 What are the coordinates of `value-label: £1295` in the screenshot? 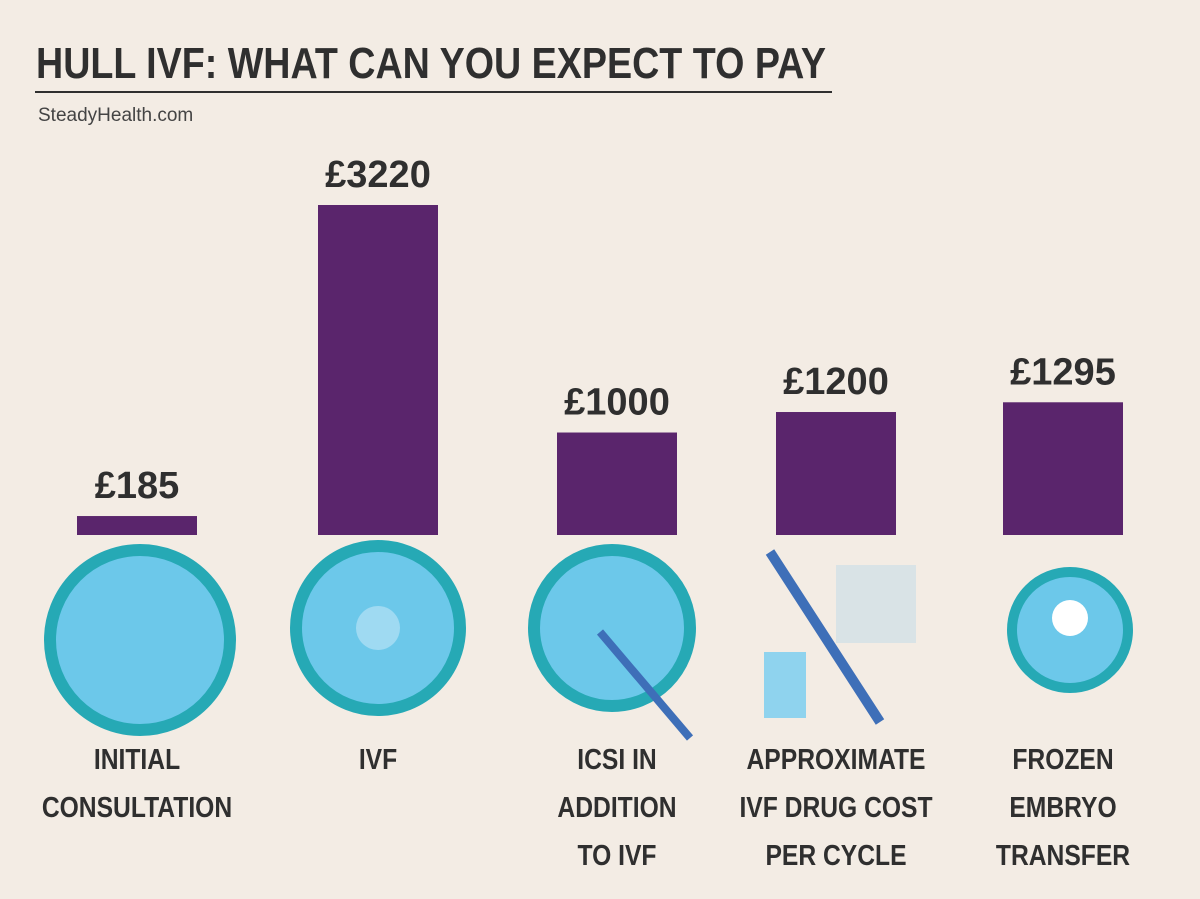 It's located at (1063, 372).